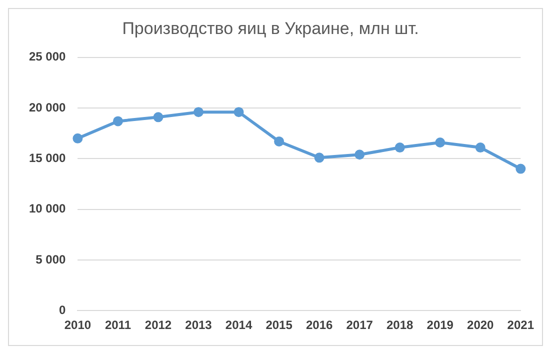  I want to click on x-tick-label: 2017, so click(360, 325).